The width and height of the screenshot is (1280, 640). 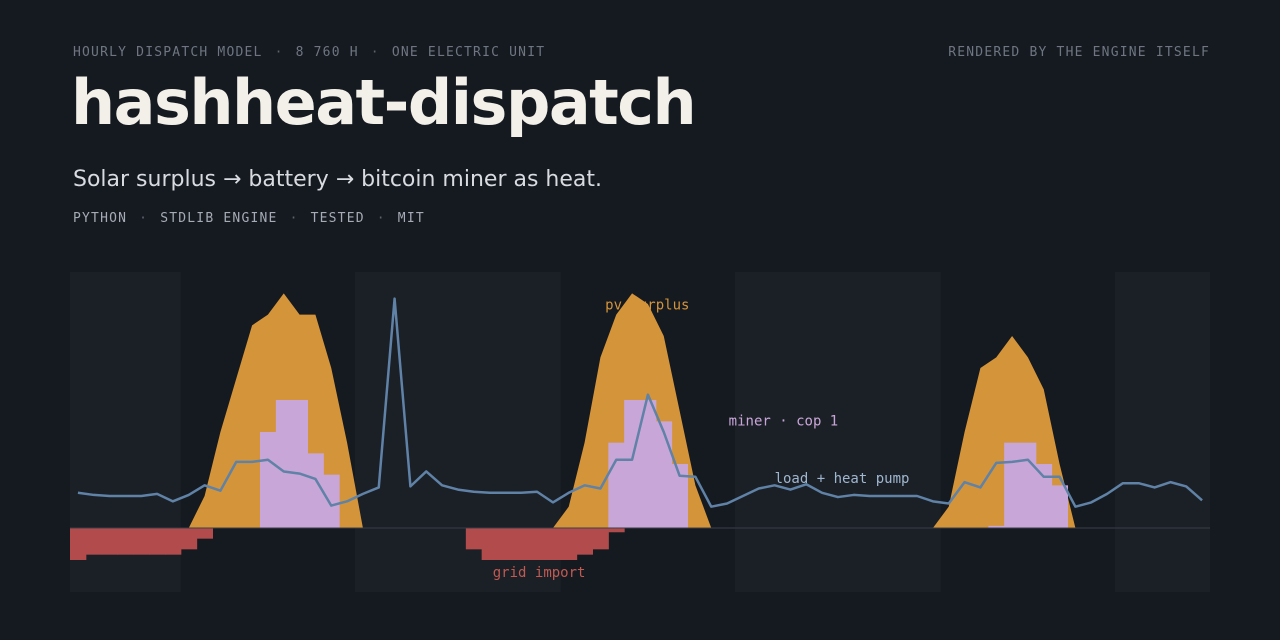 What do you see at coordinates (100, 218) in the screenshot?
I see `tech-tag: PYTHON` at bounding box center [100, 218].